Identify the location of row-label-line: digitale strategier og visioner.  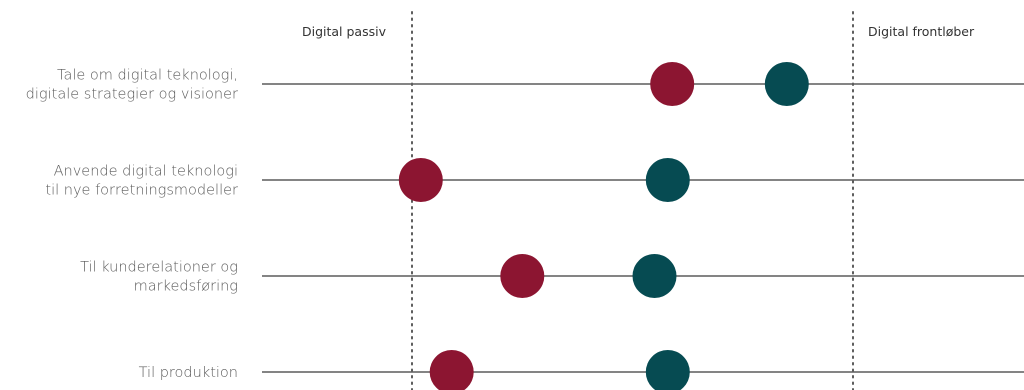
(132, 95).